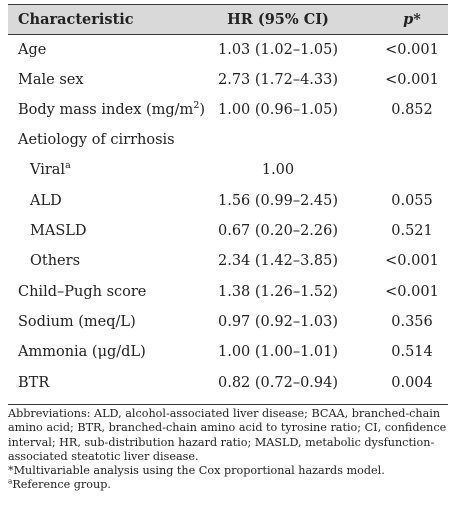 The height and width of the screenshot is (505, 450). Describe the element at coordinates (278, 231) in the screenshot. I see `row-hr: 0.67 (0.20–2.26)` at that location.